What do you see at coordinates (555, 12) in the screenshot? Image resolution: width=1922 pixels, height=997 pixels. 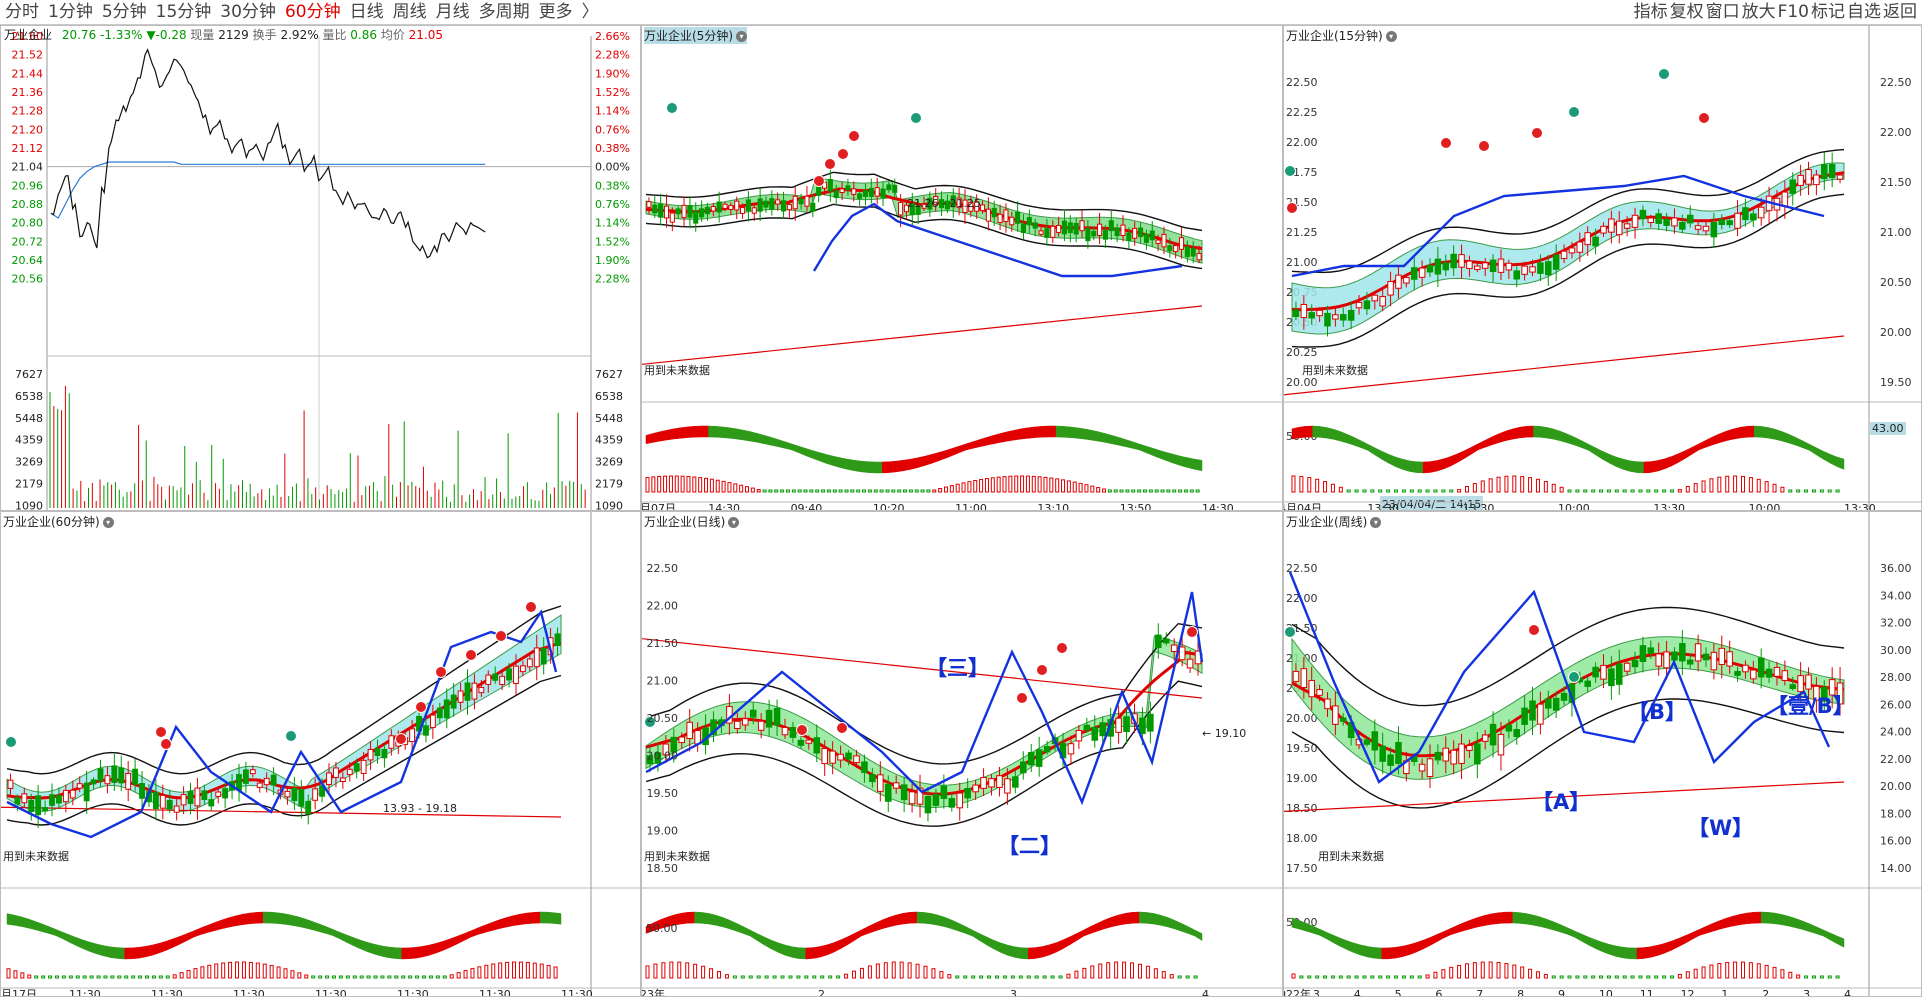 I see `period-tab-10: 更多` at bounding box center [555, 12].